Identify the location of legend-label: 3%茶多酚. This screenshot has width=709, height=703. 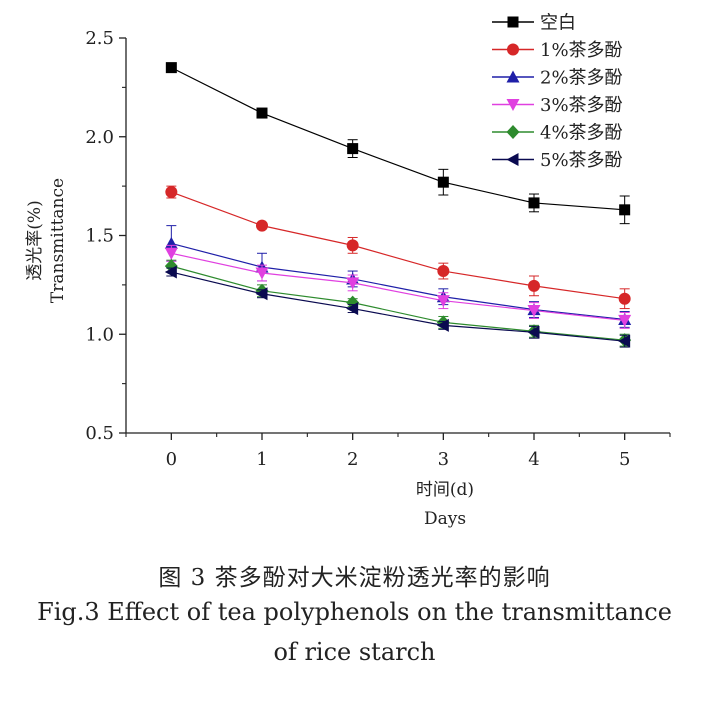
(581, 105).